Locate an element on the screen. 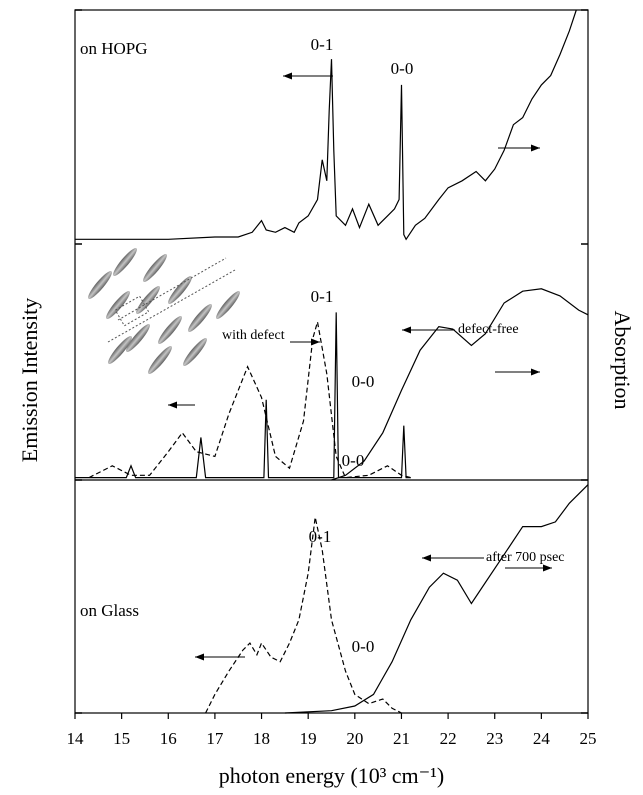 This screenshot has width=643, height=795. inset-lines is located at coordinates (171, 300).